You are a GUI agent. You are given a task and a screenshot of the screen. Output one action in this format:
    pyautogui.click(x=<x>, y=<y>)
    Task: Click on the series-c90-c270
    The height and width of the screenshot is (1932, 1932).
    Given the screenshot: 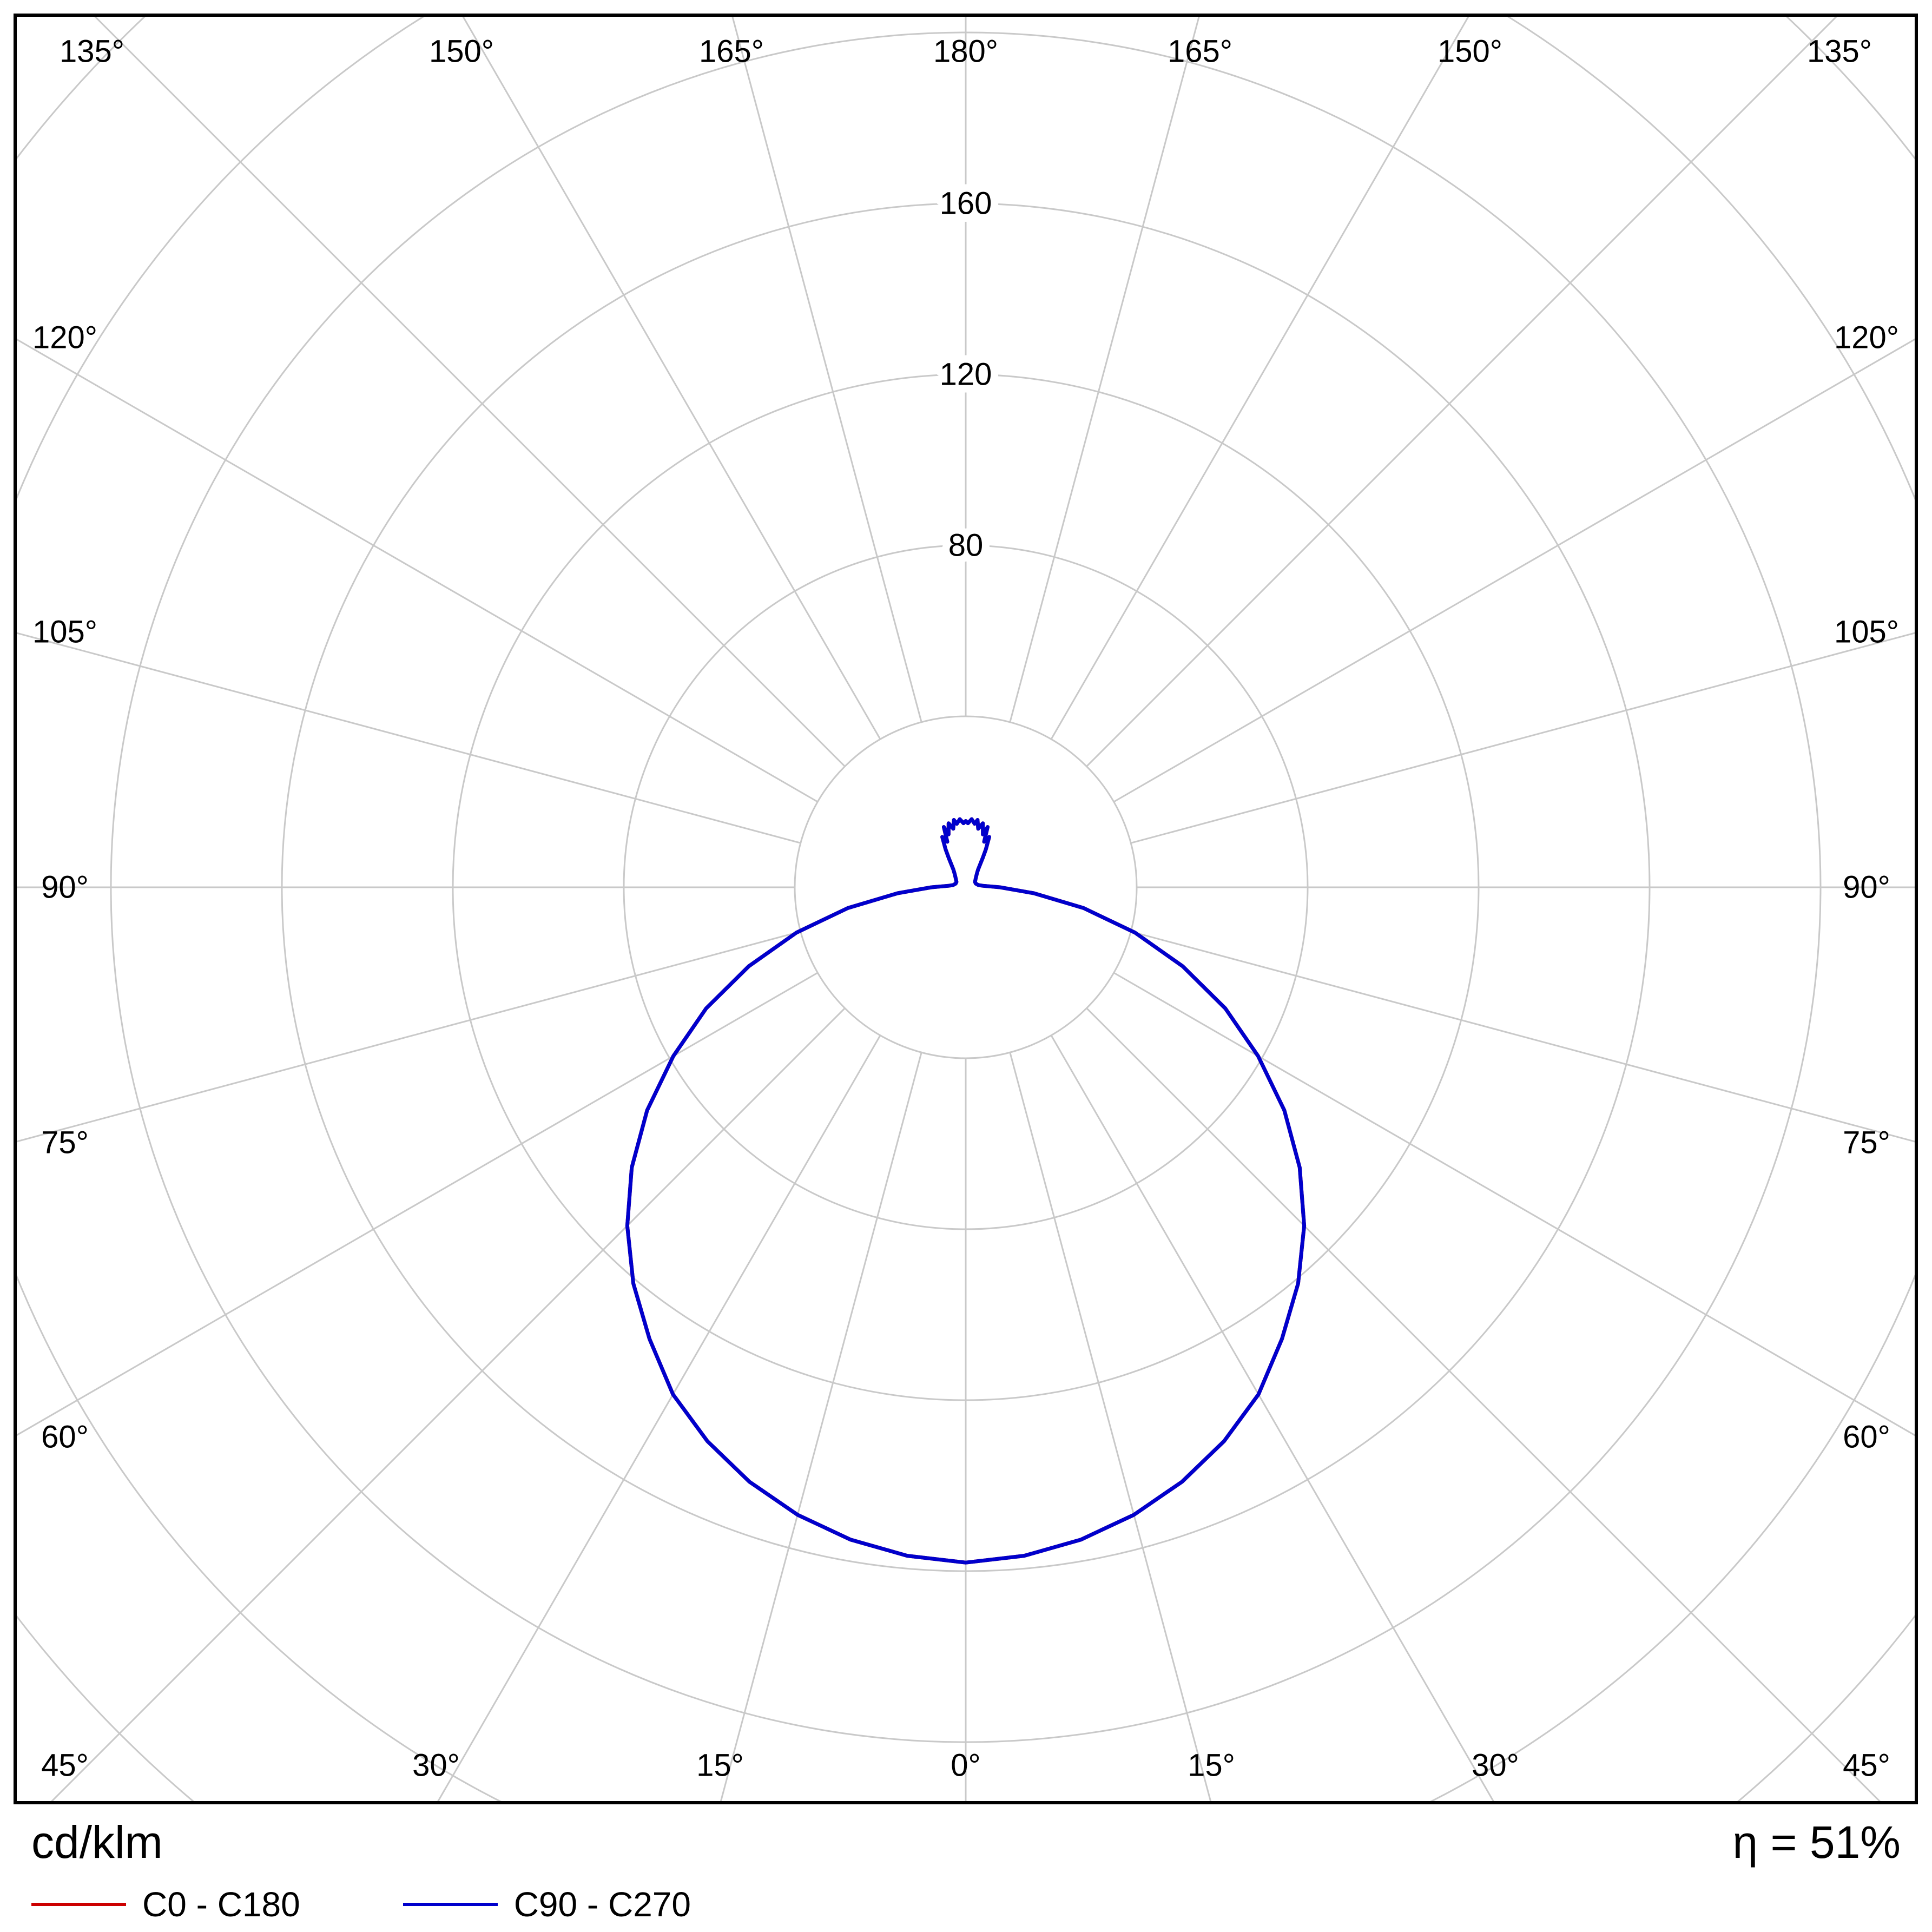 What is the action you would take?
    pyautogui.click(x=966, y=1191)
    